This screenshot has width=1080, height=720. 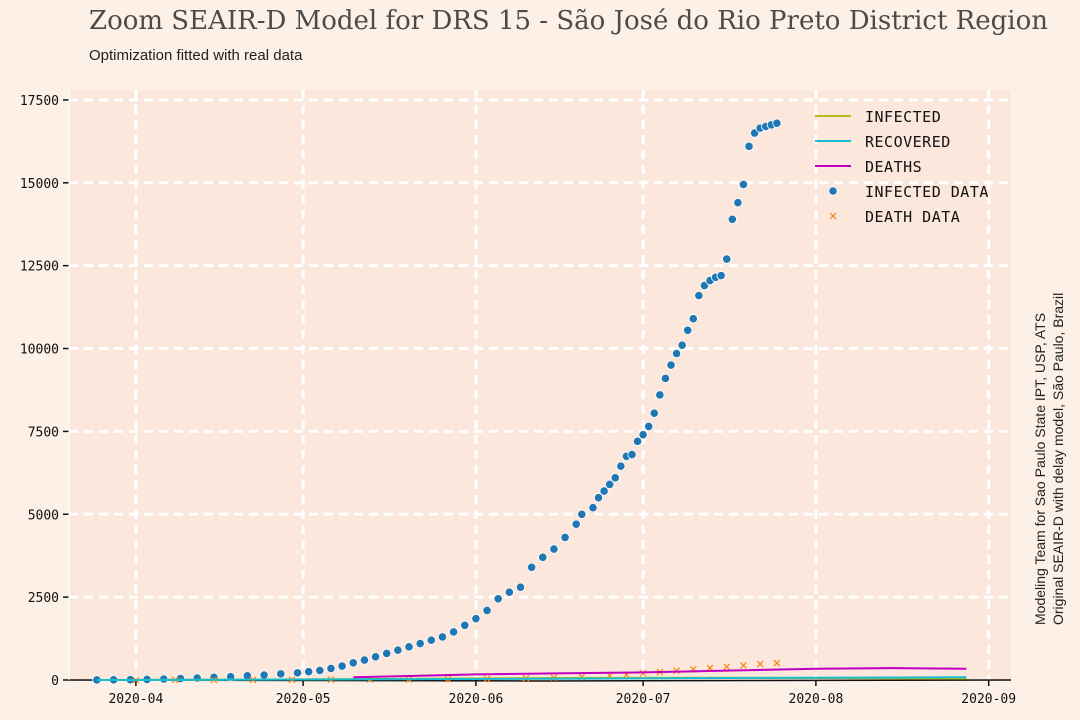 I want to click on x-tick-label: 2020-09, so click(x=988, y=699).